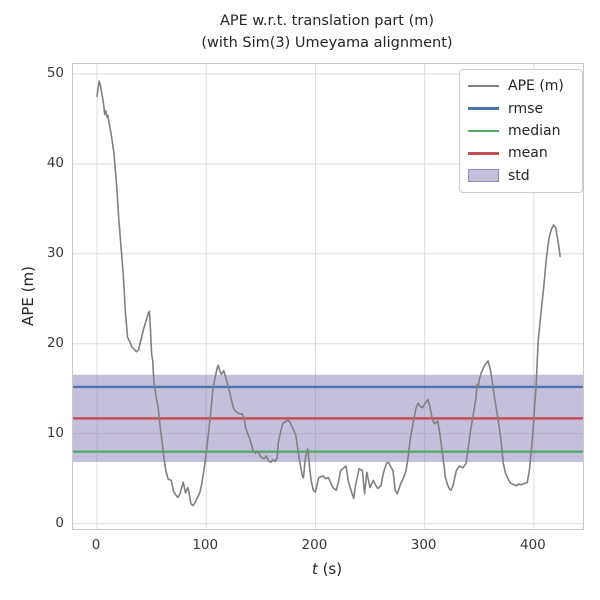 This screenshot has width=600, height=600. I want to click on legend-label-median: median, so click(534, 130).